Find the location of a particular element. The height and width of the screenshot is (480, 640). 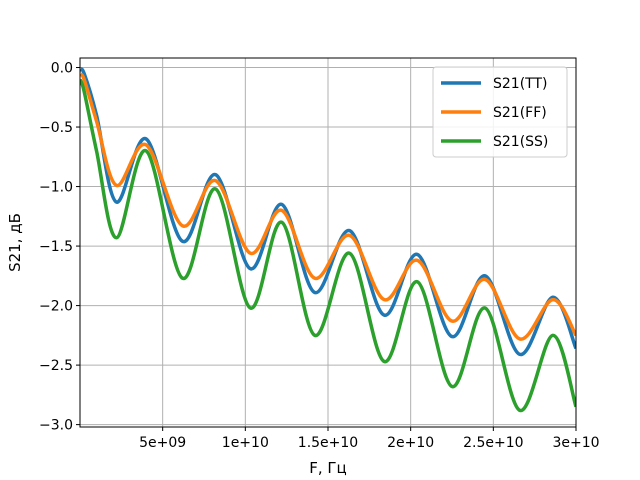

y-tick-label: −1.0 is located at coordinates (56, 188).